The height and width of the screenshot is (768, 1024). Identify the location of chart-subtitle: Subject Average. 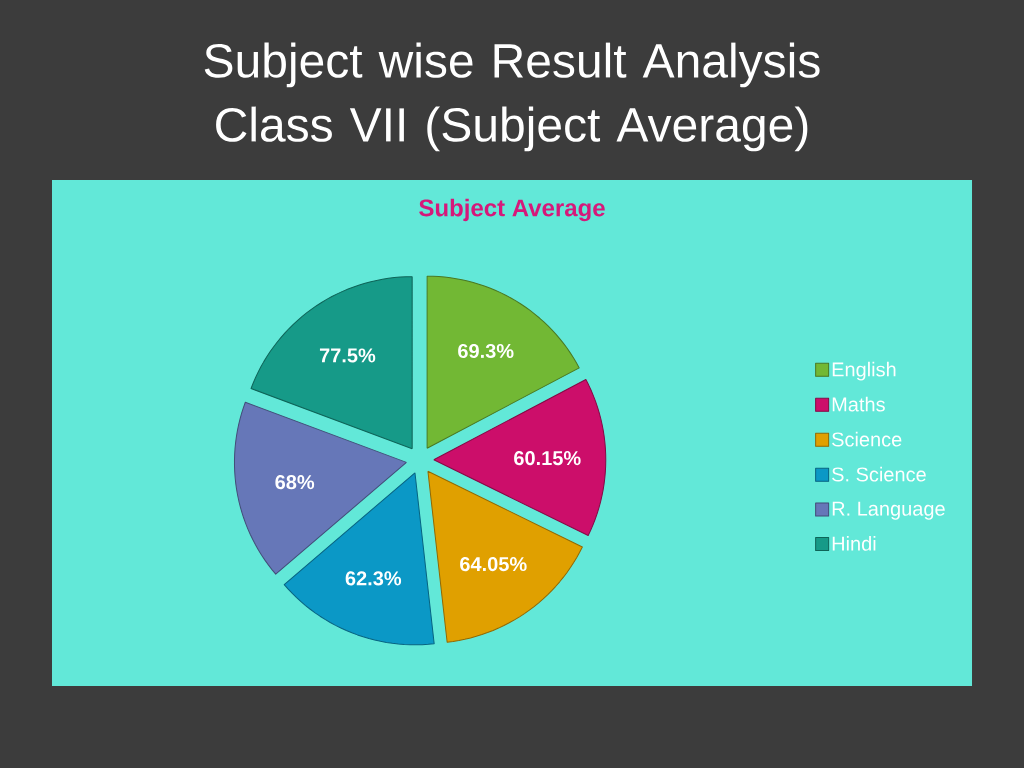
(512, 210).